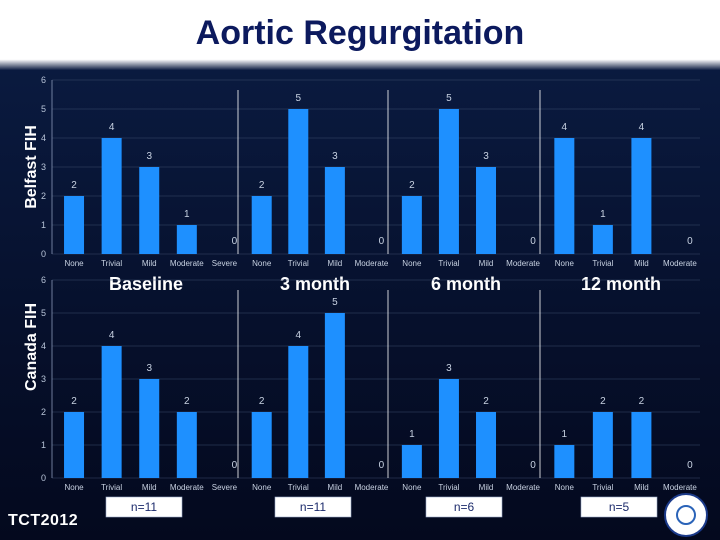 The width and height of the screenshot is (720, 540). Describe the element at coordinates (686, 515) in the screenshot. I see `crf-seal-icon` at that location.